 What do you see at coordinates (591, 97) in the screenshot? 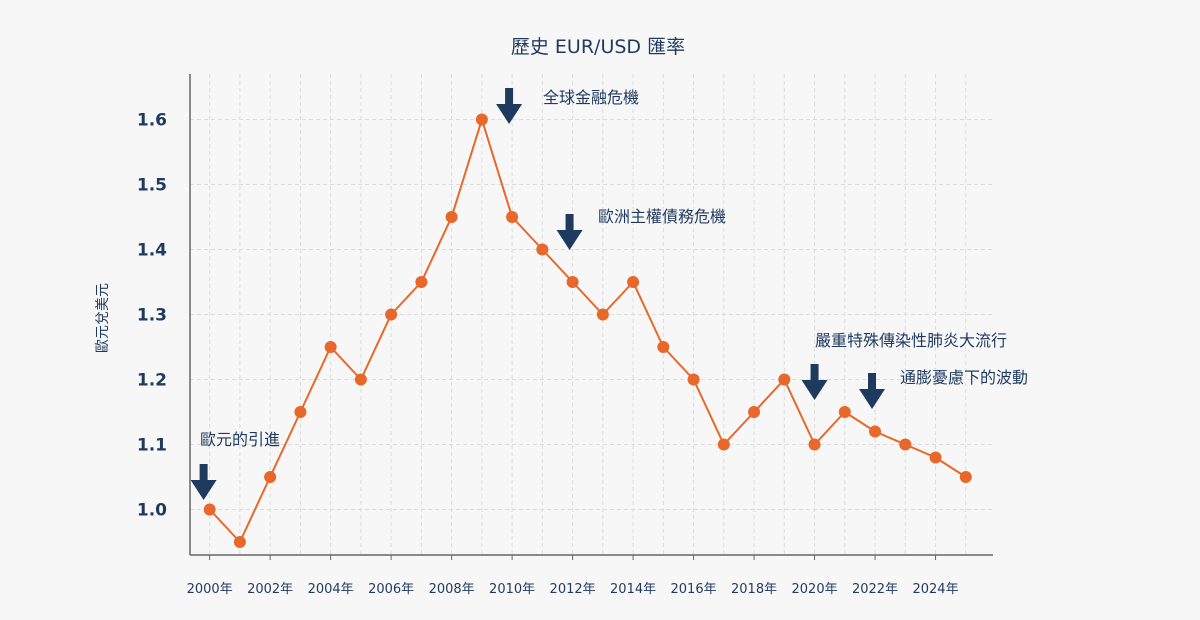
I see `annotation-label: 全球金融危機` at bounding box center [591, 97].